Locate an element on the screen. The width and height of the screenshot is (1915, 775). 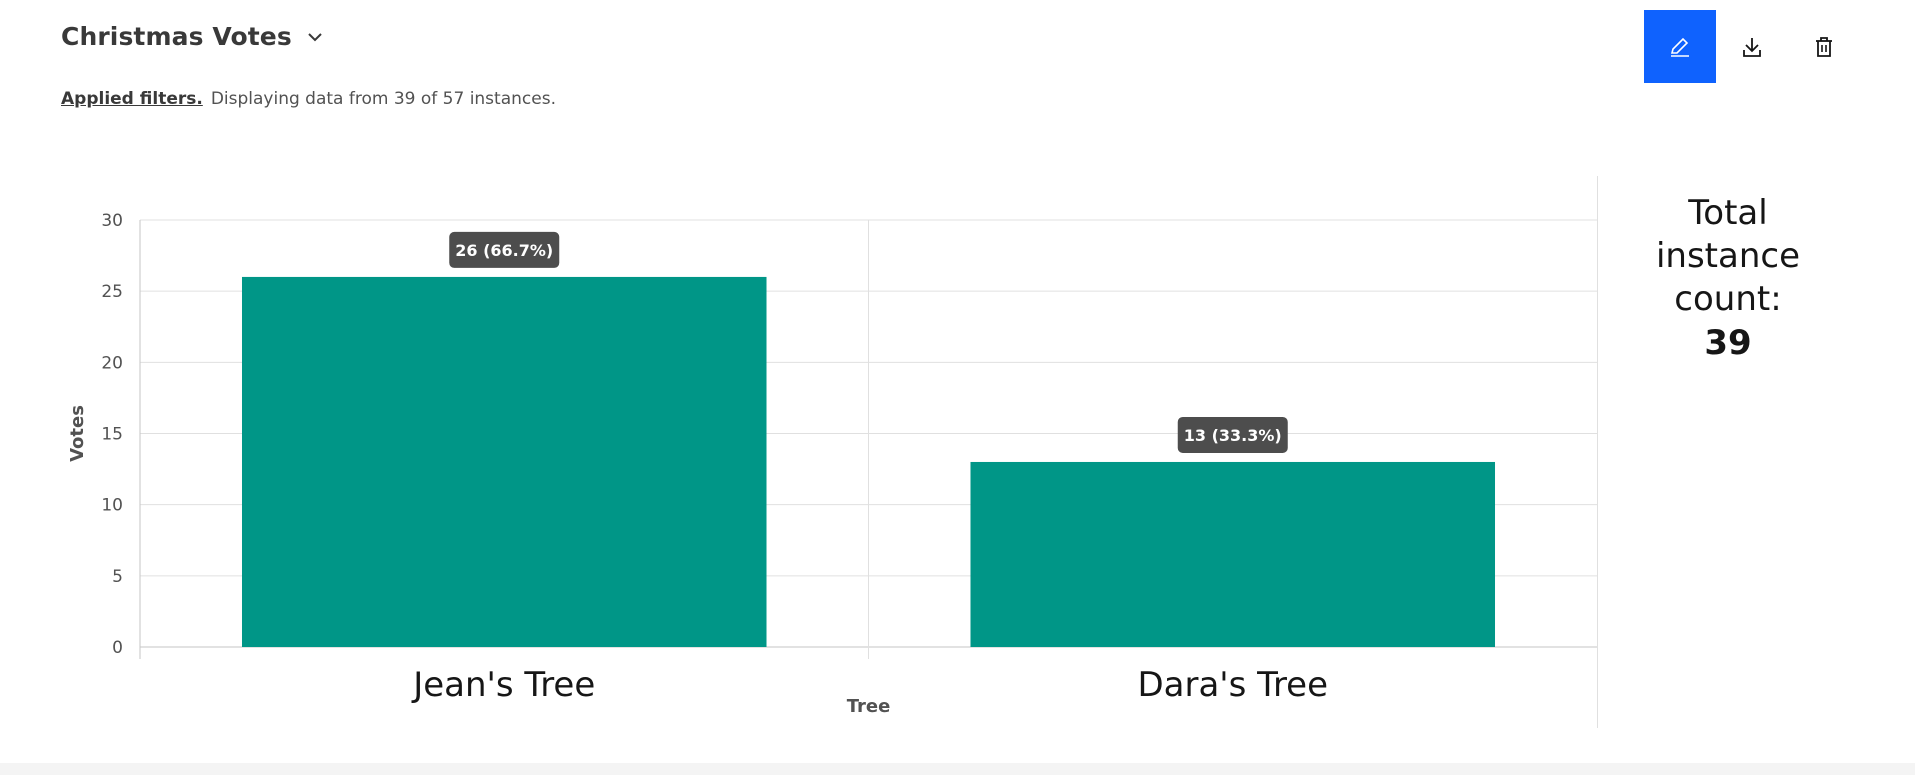
chevron-down-icon is located at coordinates (315, 37).